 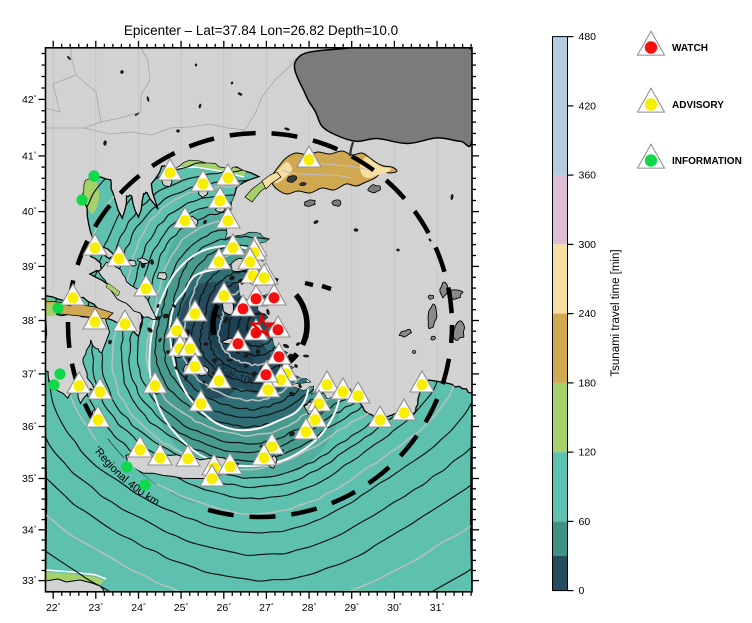 I want to click on svg-text: 33°, so click(x=29, y=581).